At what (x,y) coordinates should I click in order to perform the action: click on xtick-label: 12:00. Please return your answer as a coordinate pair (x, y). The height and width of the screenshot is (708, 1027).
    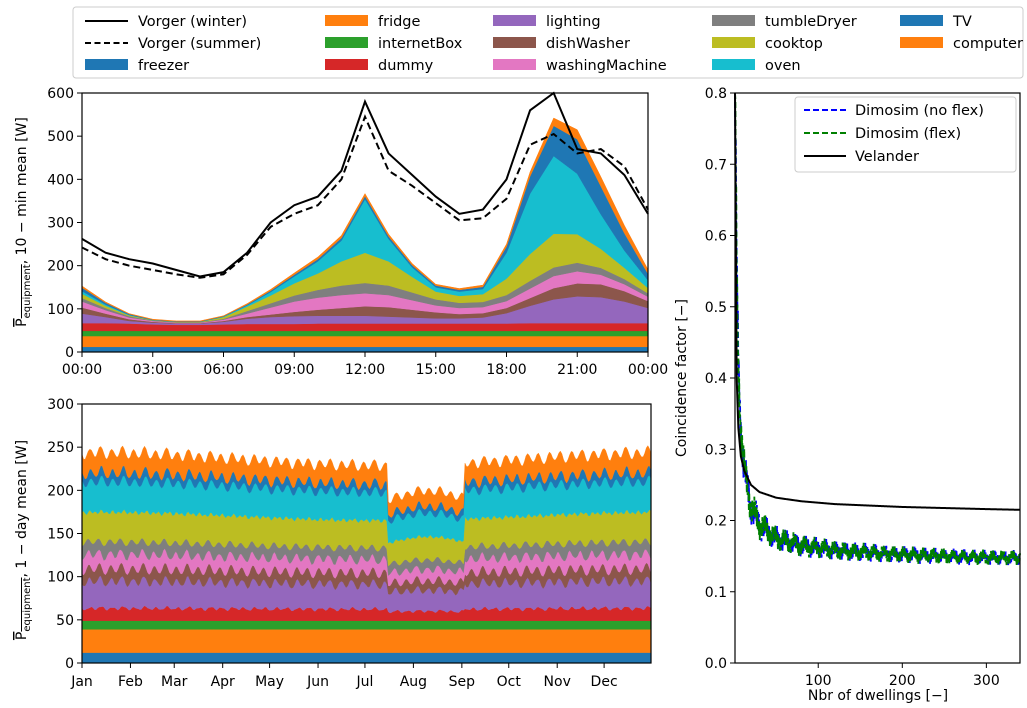
    Looking at the image, I should click on (365, 370).